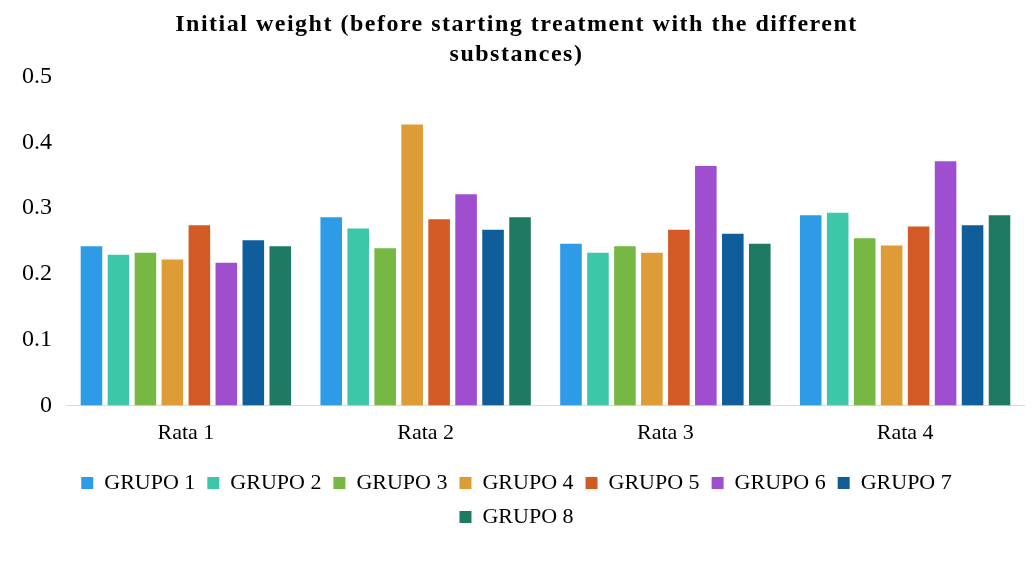  What do you see at coordinates (402, 481) in the screenshot?
I see `legend-label: GRUPO 3` at bounding box center [402, 481].